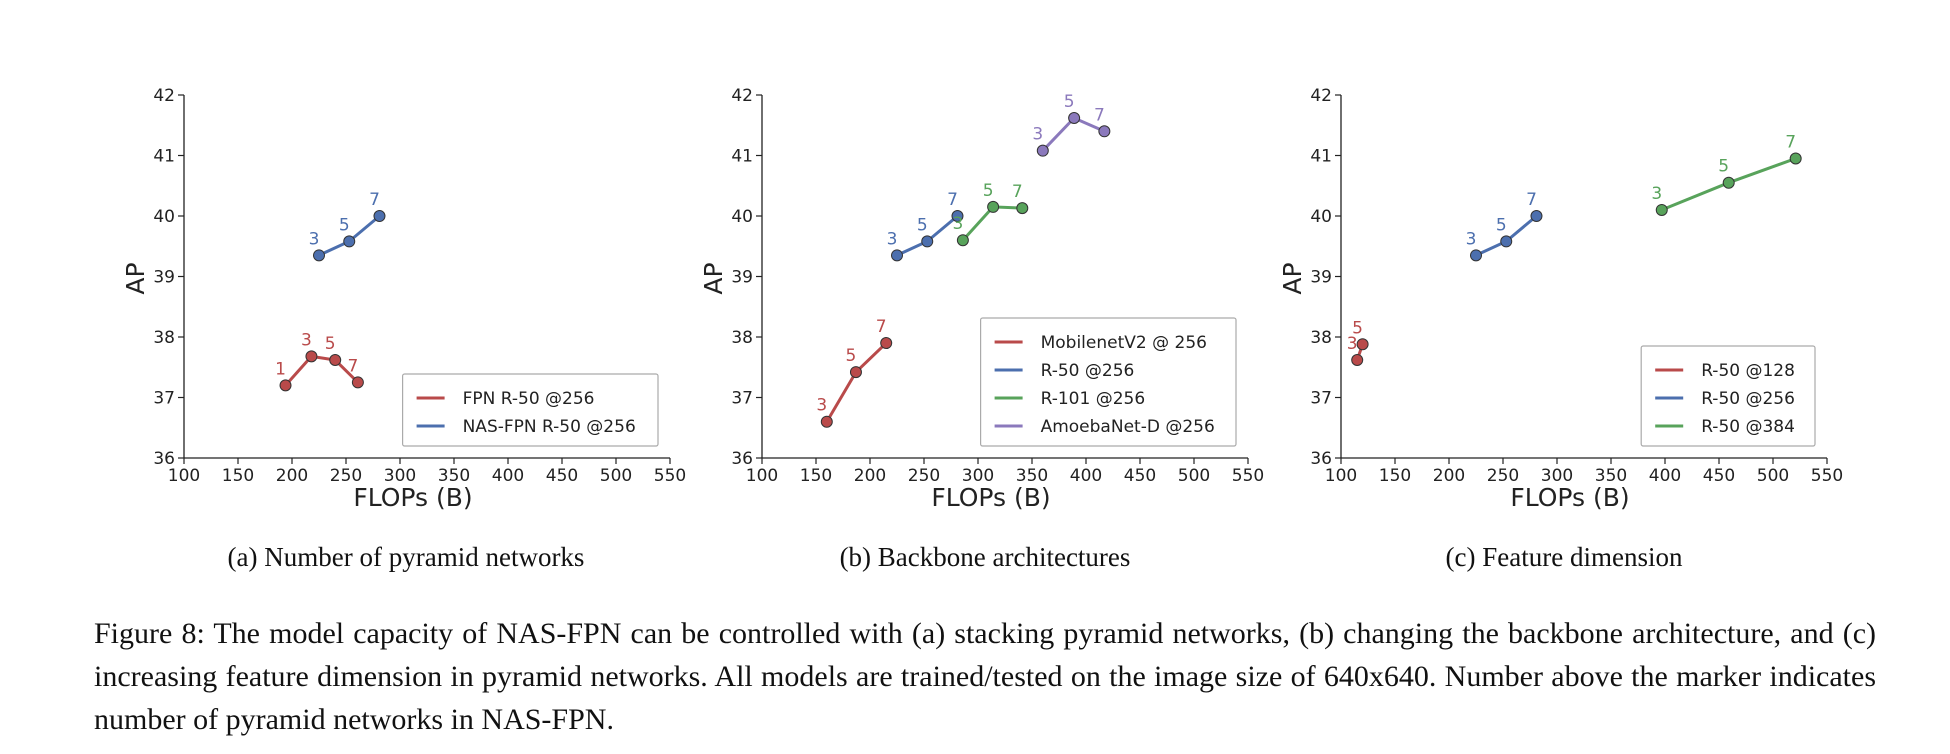 The image size is (1950, 754). Describe the element at coordinates (985, 557) in the screenshot. I see `subfigure-caption: (b) Backbone architectures` at that location.